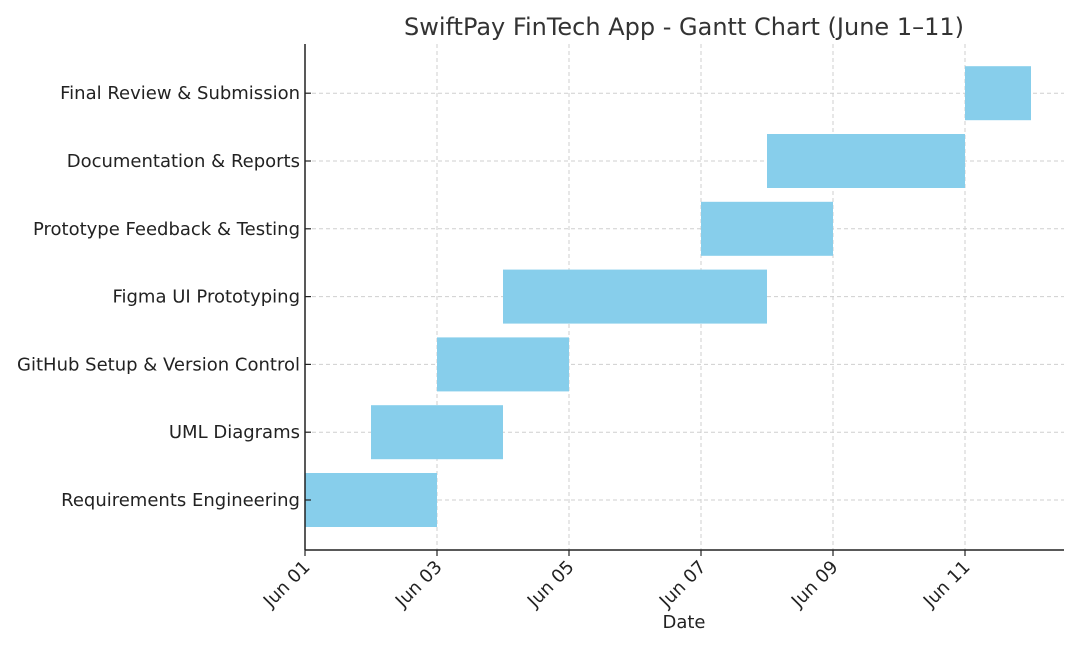  I want to click on x-tick-label: Jun 11, so click(947, 585).